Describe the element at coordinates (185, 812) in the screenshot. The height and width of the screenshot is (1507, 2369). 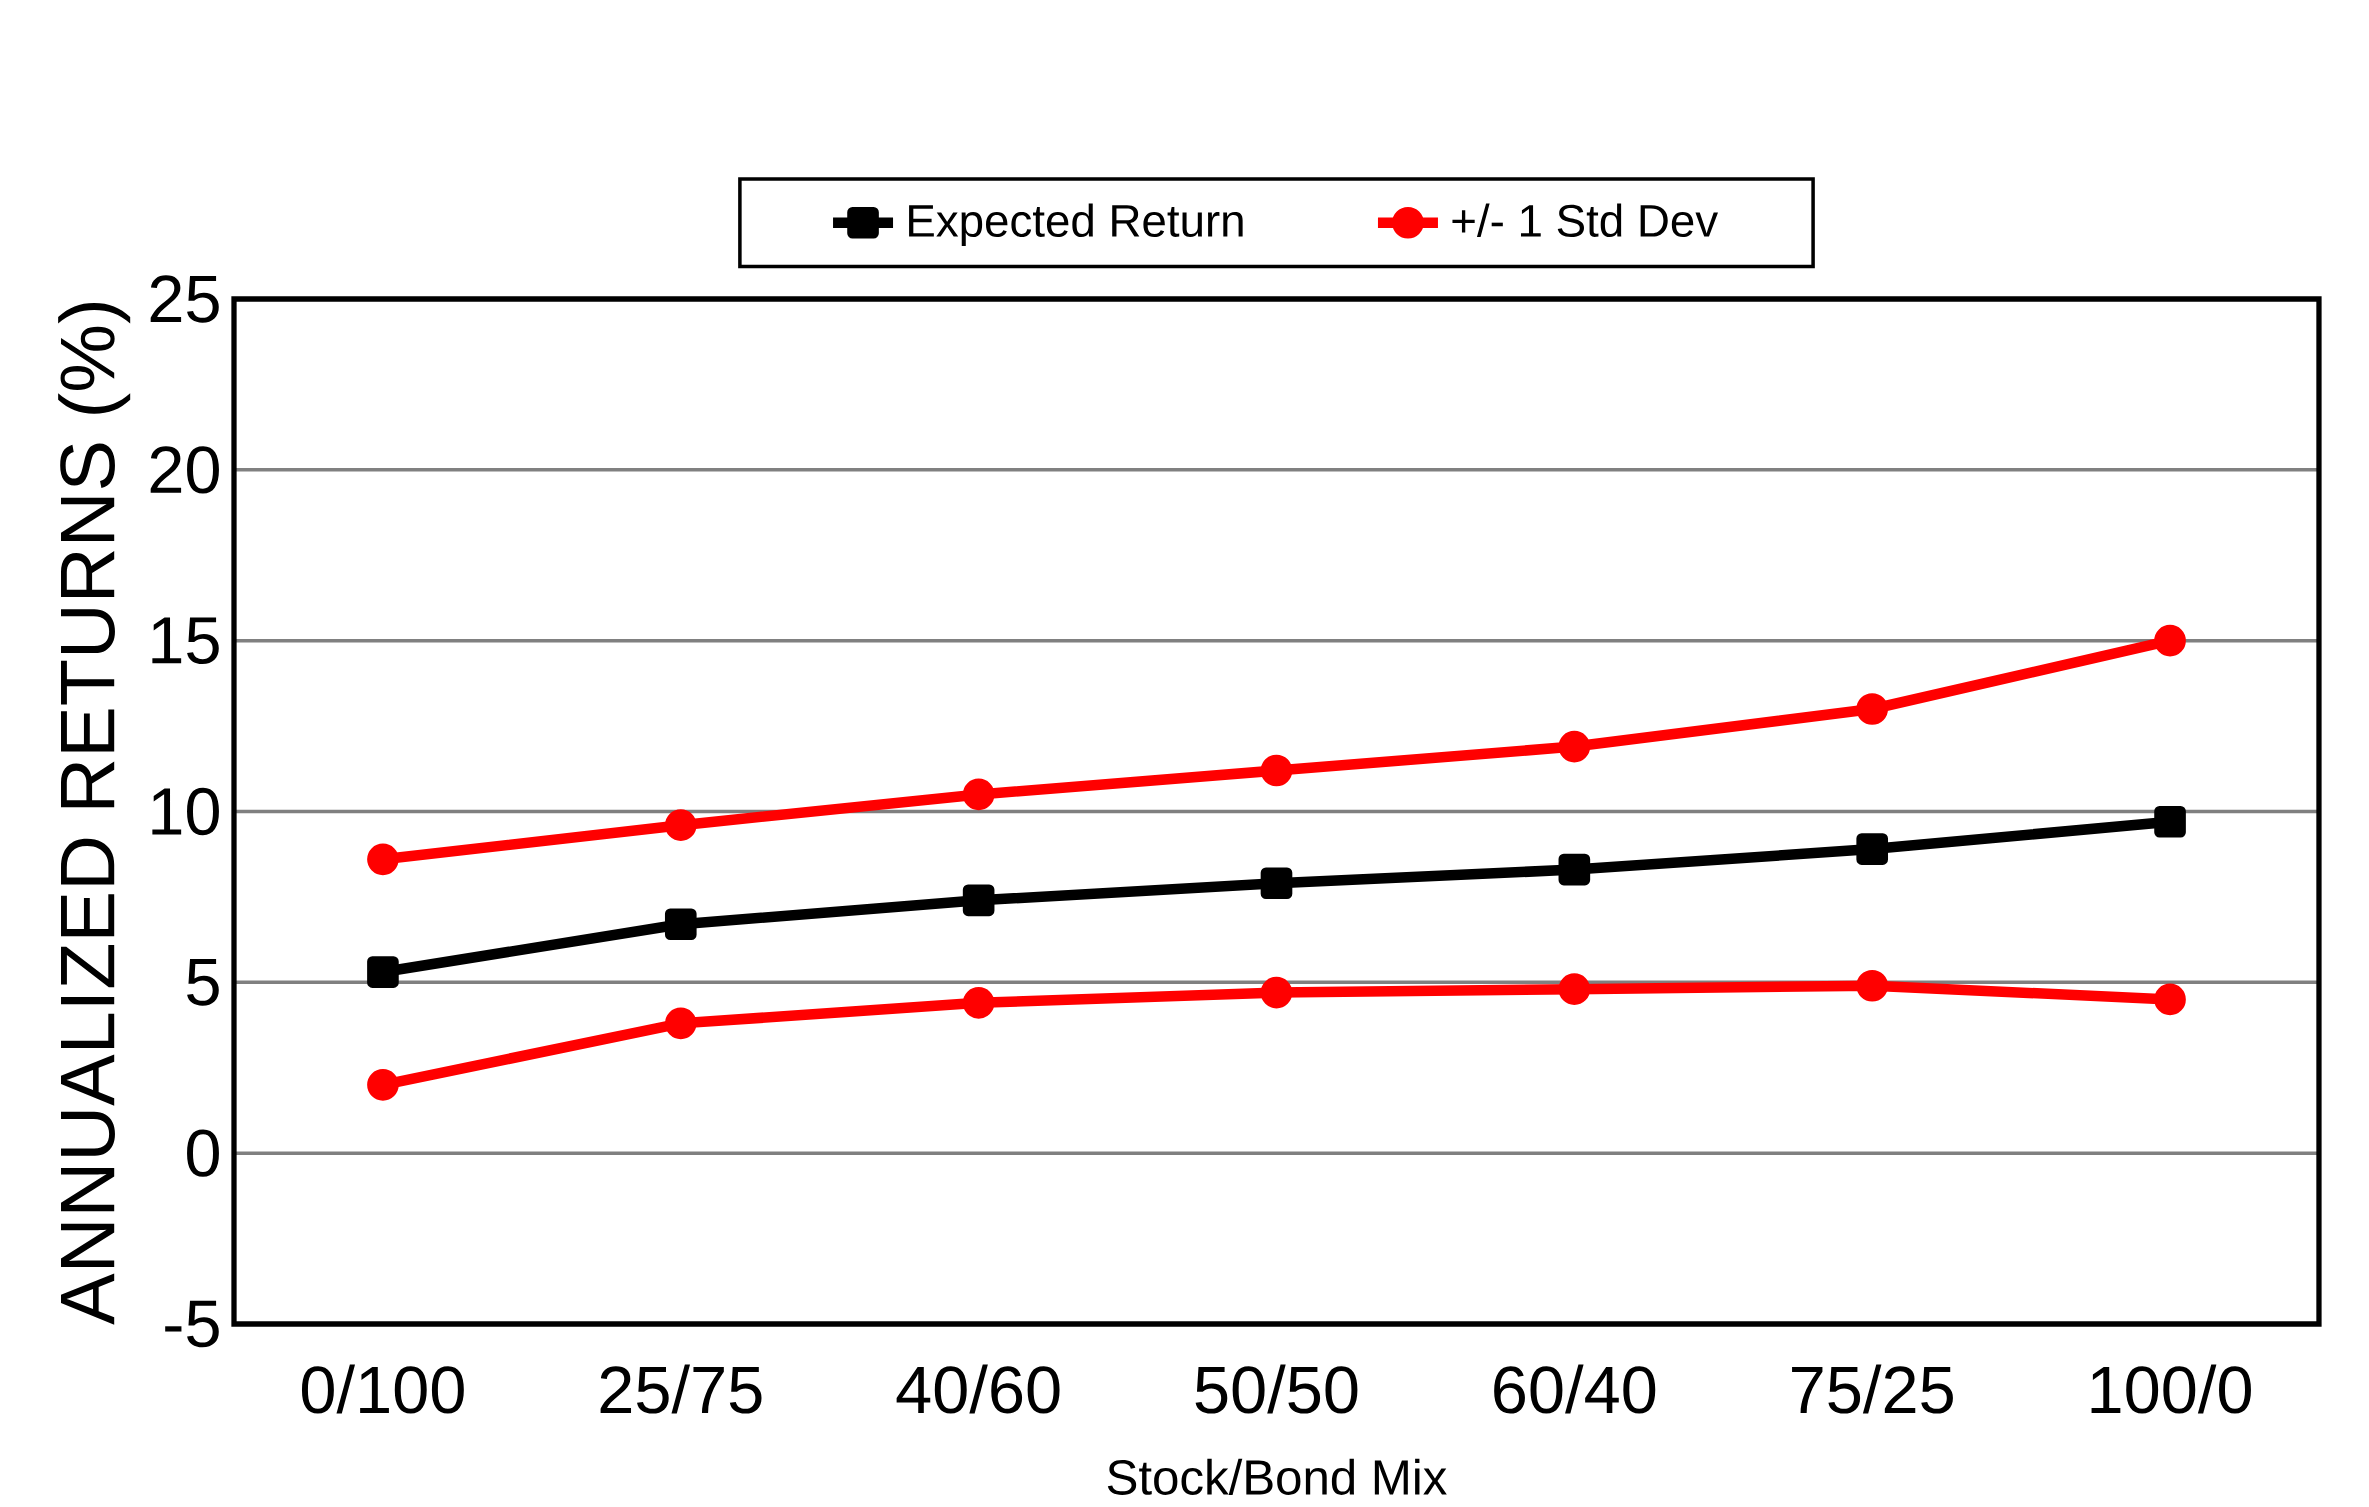
I see `y-tick-label: 10` at that location.